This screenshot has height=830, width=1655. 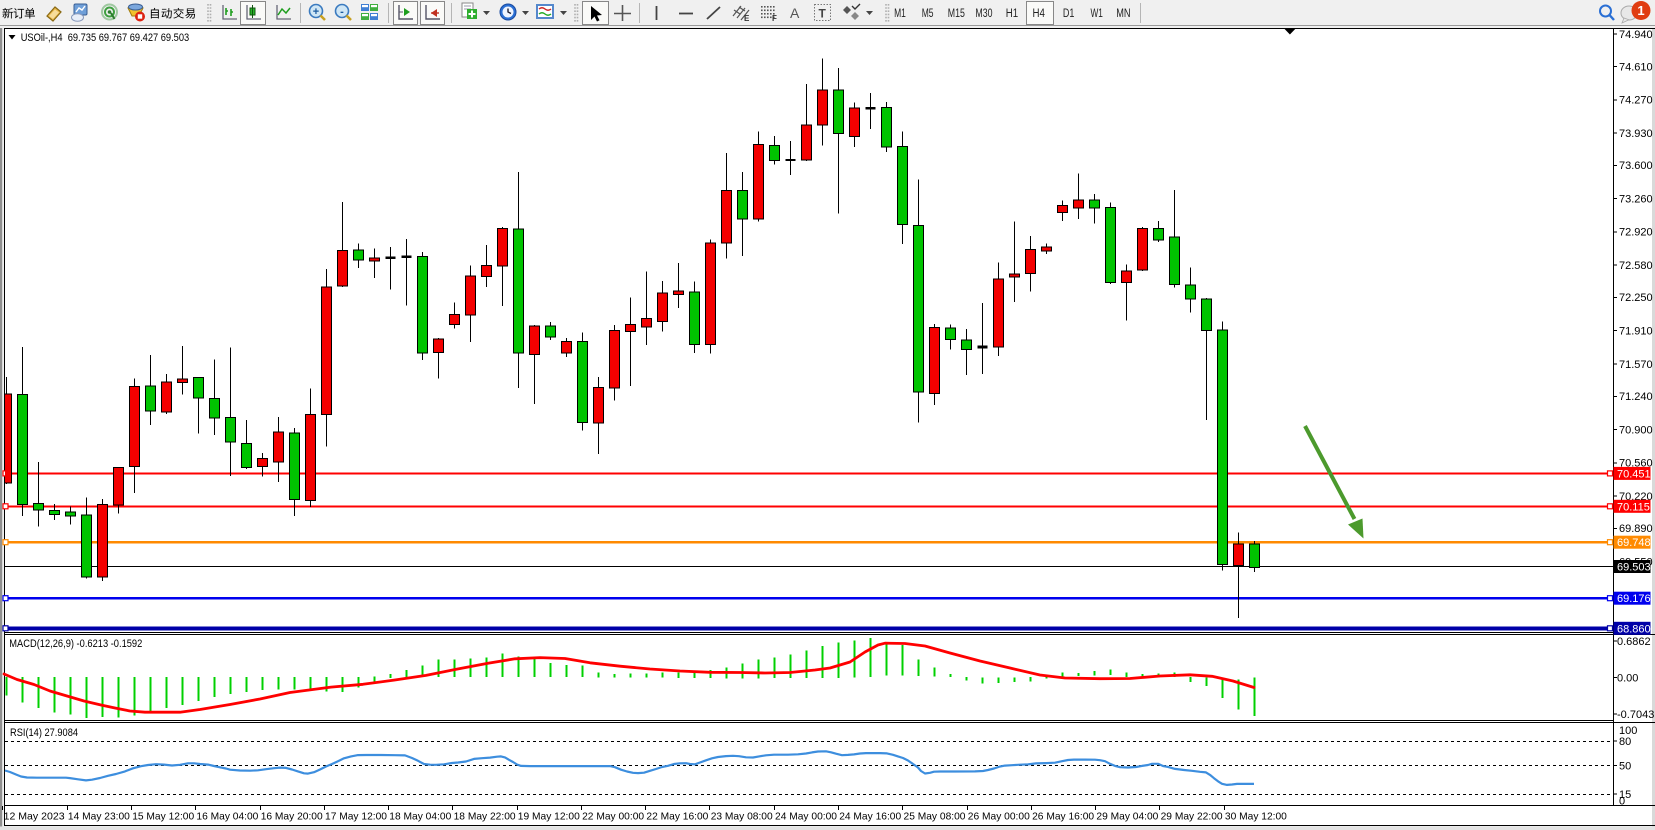 What do you see at coordinates (870, 817) in the screenshot?
I see `svg-text: 24 May 16:00` at bounding box center [870, 817].